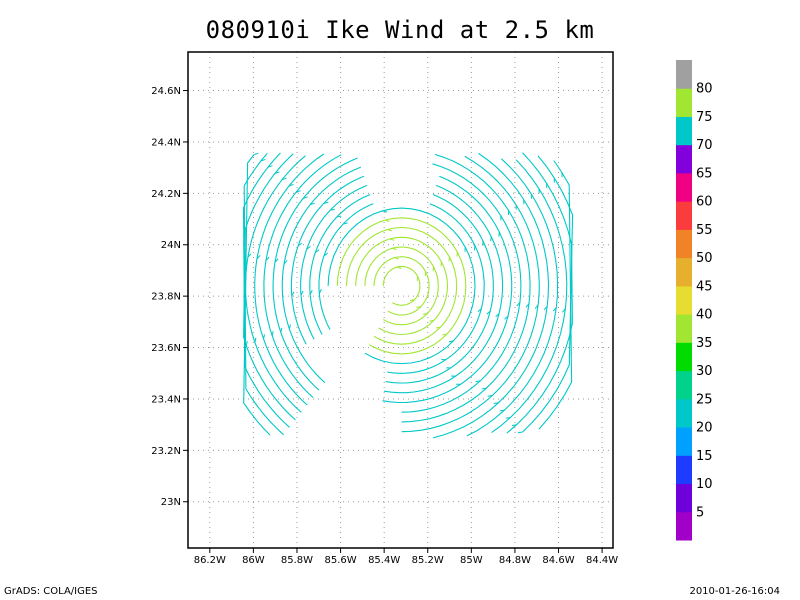 The image size is (800, 600). Describe the element at coordinates (602, 560) in the screenshot. I see `x-tick-label: 84.4W` at that location.